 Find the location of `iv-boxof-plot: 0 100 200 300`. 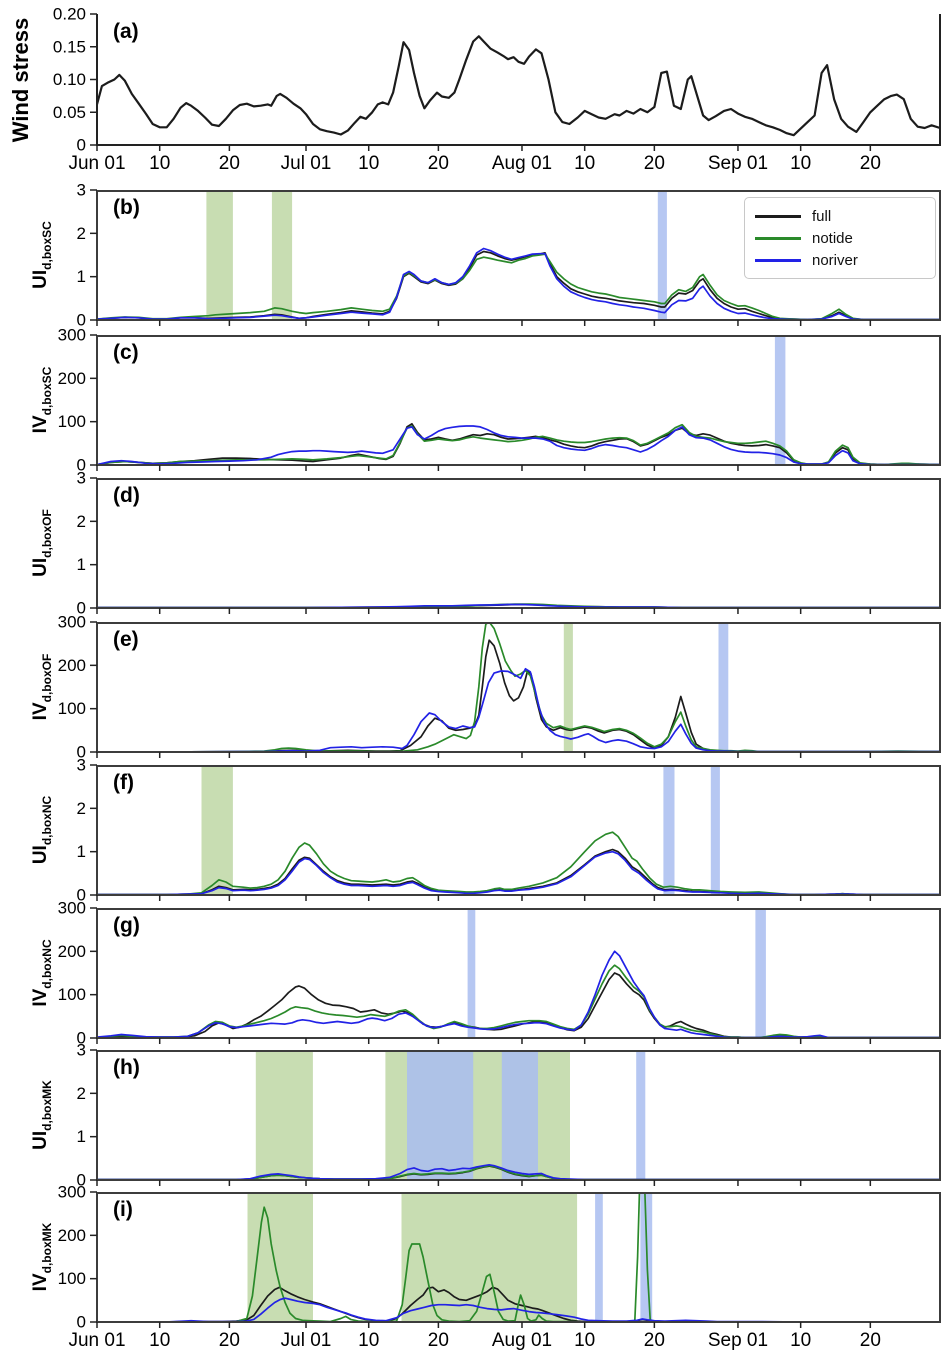

iv-boxof-plot: 0 100 200 300 is located at coordinates (499, 687).